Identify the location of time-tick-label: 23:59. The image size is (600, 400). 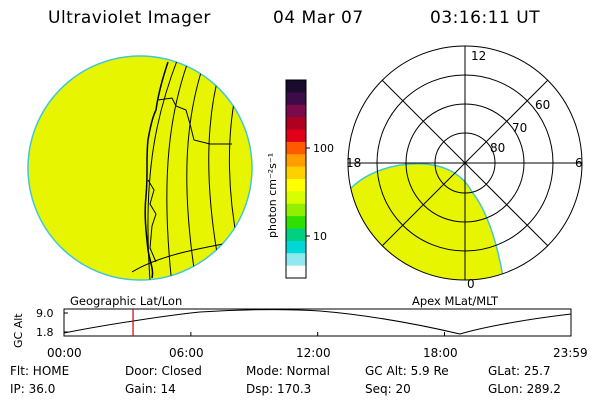
(570, 353).